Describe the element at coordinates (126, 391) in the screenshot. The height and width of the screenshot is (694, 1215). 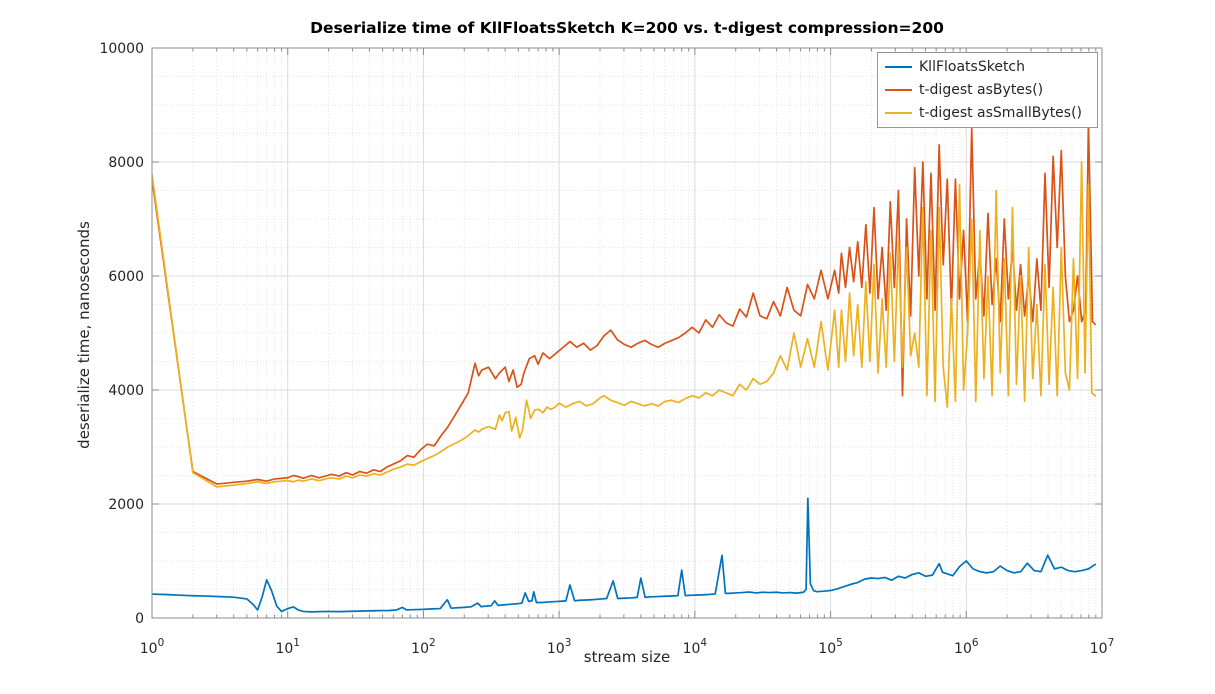
I see `svg-text: 4000` at that location.